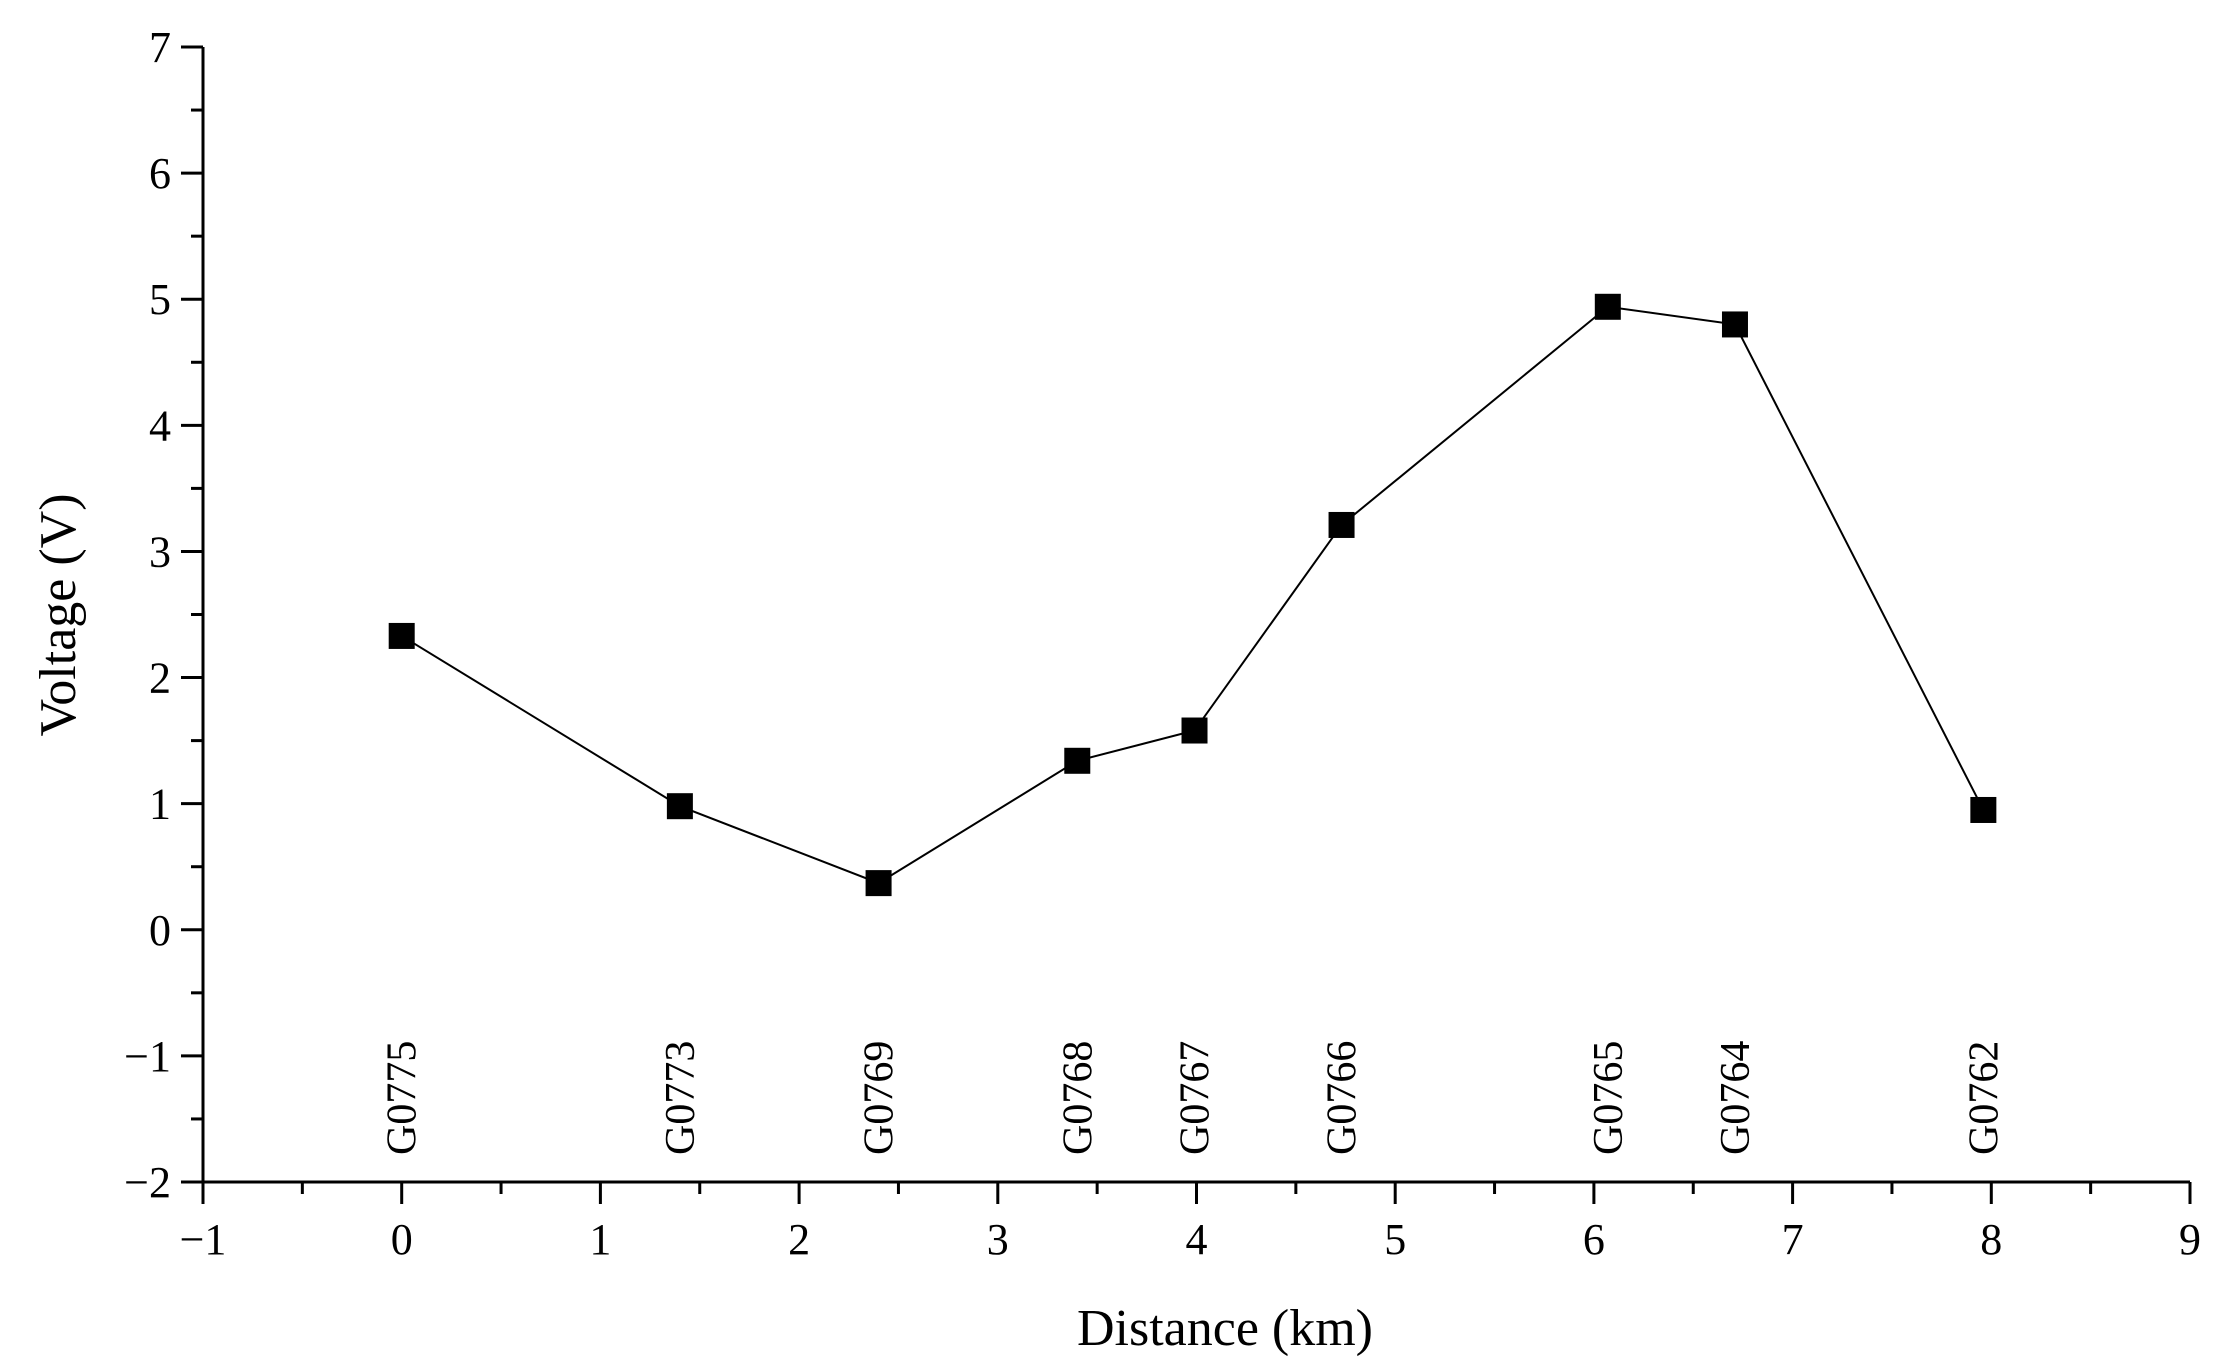 The image size is (2221, 1370). Describe the element at coordinates (160, 299) in the screenshot. I see `y-tick-label: 5` at that location.